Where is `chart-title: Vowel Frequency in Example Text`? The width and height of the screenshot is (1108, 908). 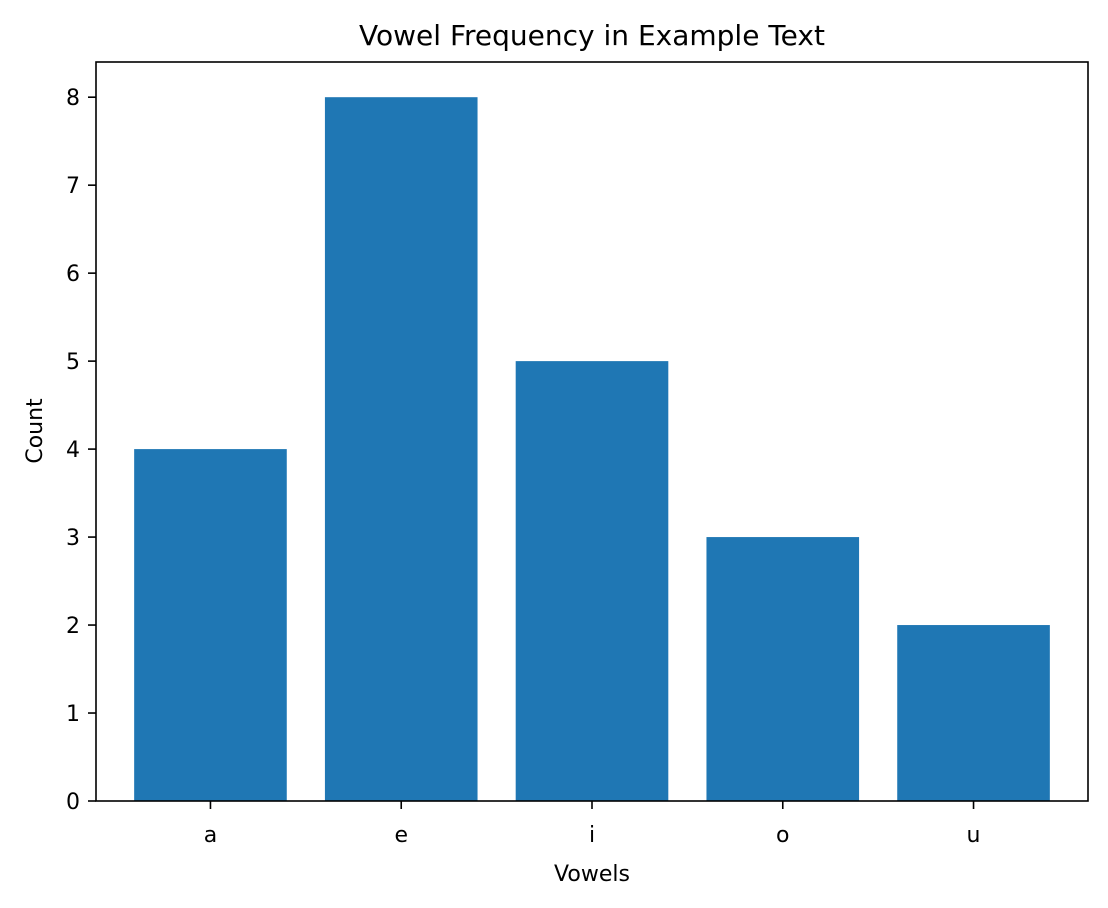 chart-title: Vowel Frequency in Example Text is located at coordinates (592, 35).